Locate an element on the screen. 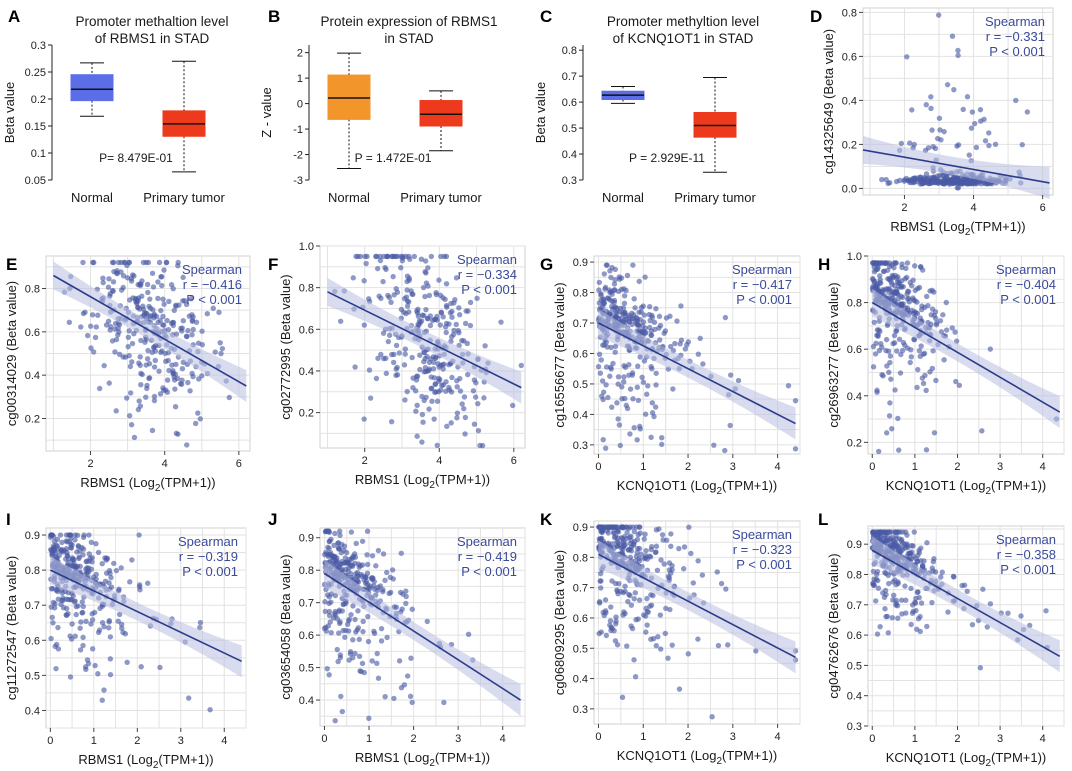 The height and width of the screenshot is (771, 1072). panel-label: J is located at coordinates (272, 519).